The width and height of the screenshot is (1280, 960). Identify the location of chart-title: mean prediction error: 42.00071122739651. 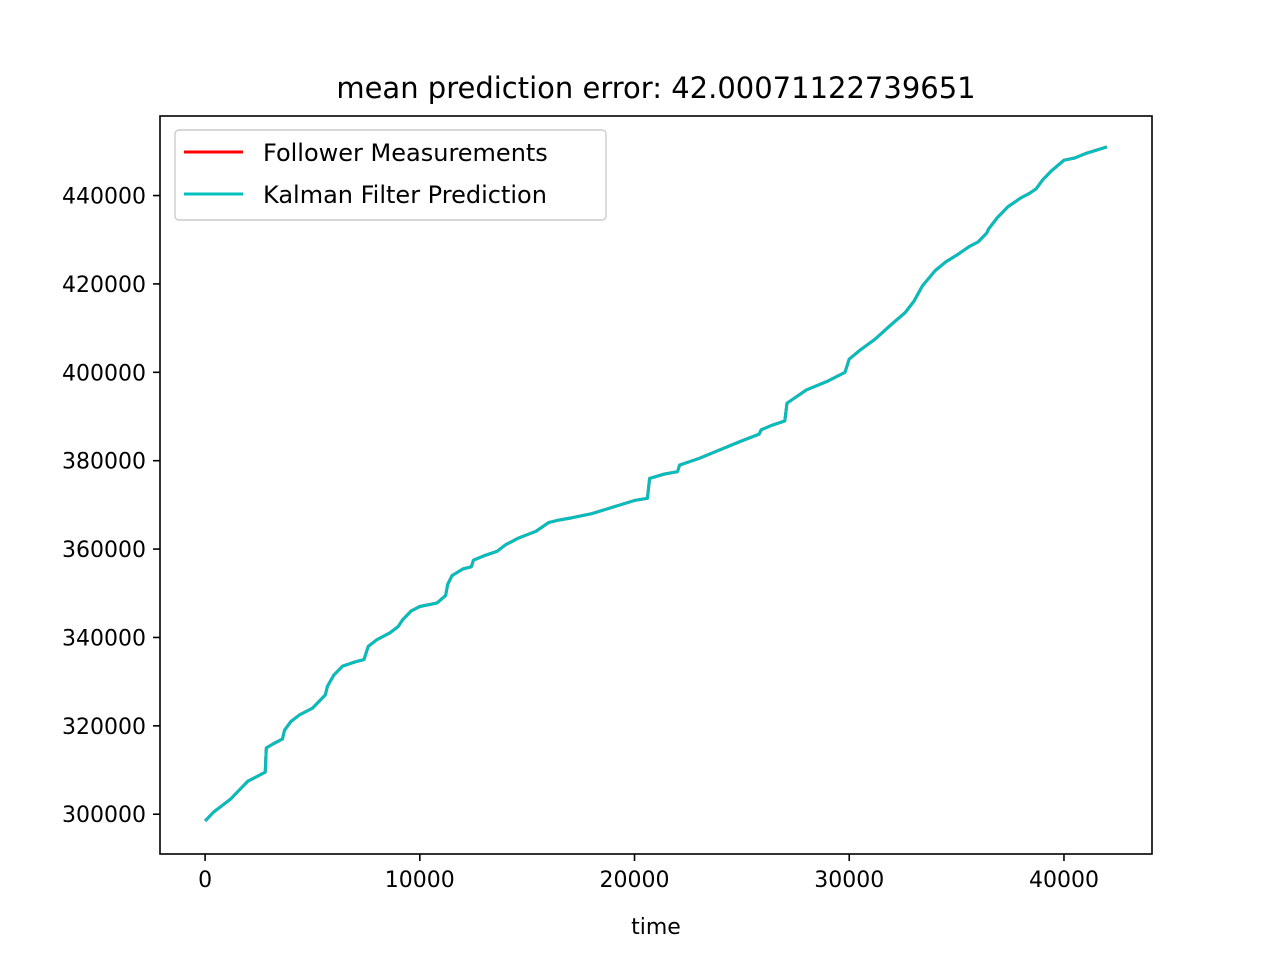
(655, 88).